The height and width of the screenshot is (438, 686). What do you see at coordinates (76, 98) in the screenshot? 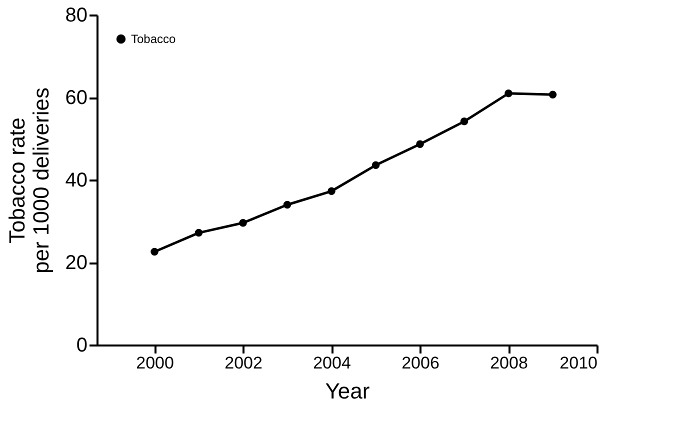
I see `y-tick-label: 60` at bounding box center [76, 98].